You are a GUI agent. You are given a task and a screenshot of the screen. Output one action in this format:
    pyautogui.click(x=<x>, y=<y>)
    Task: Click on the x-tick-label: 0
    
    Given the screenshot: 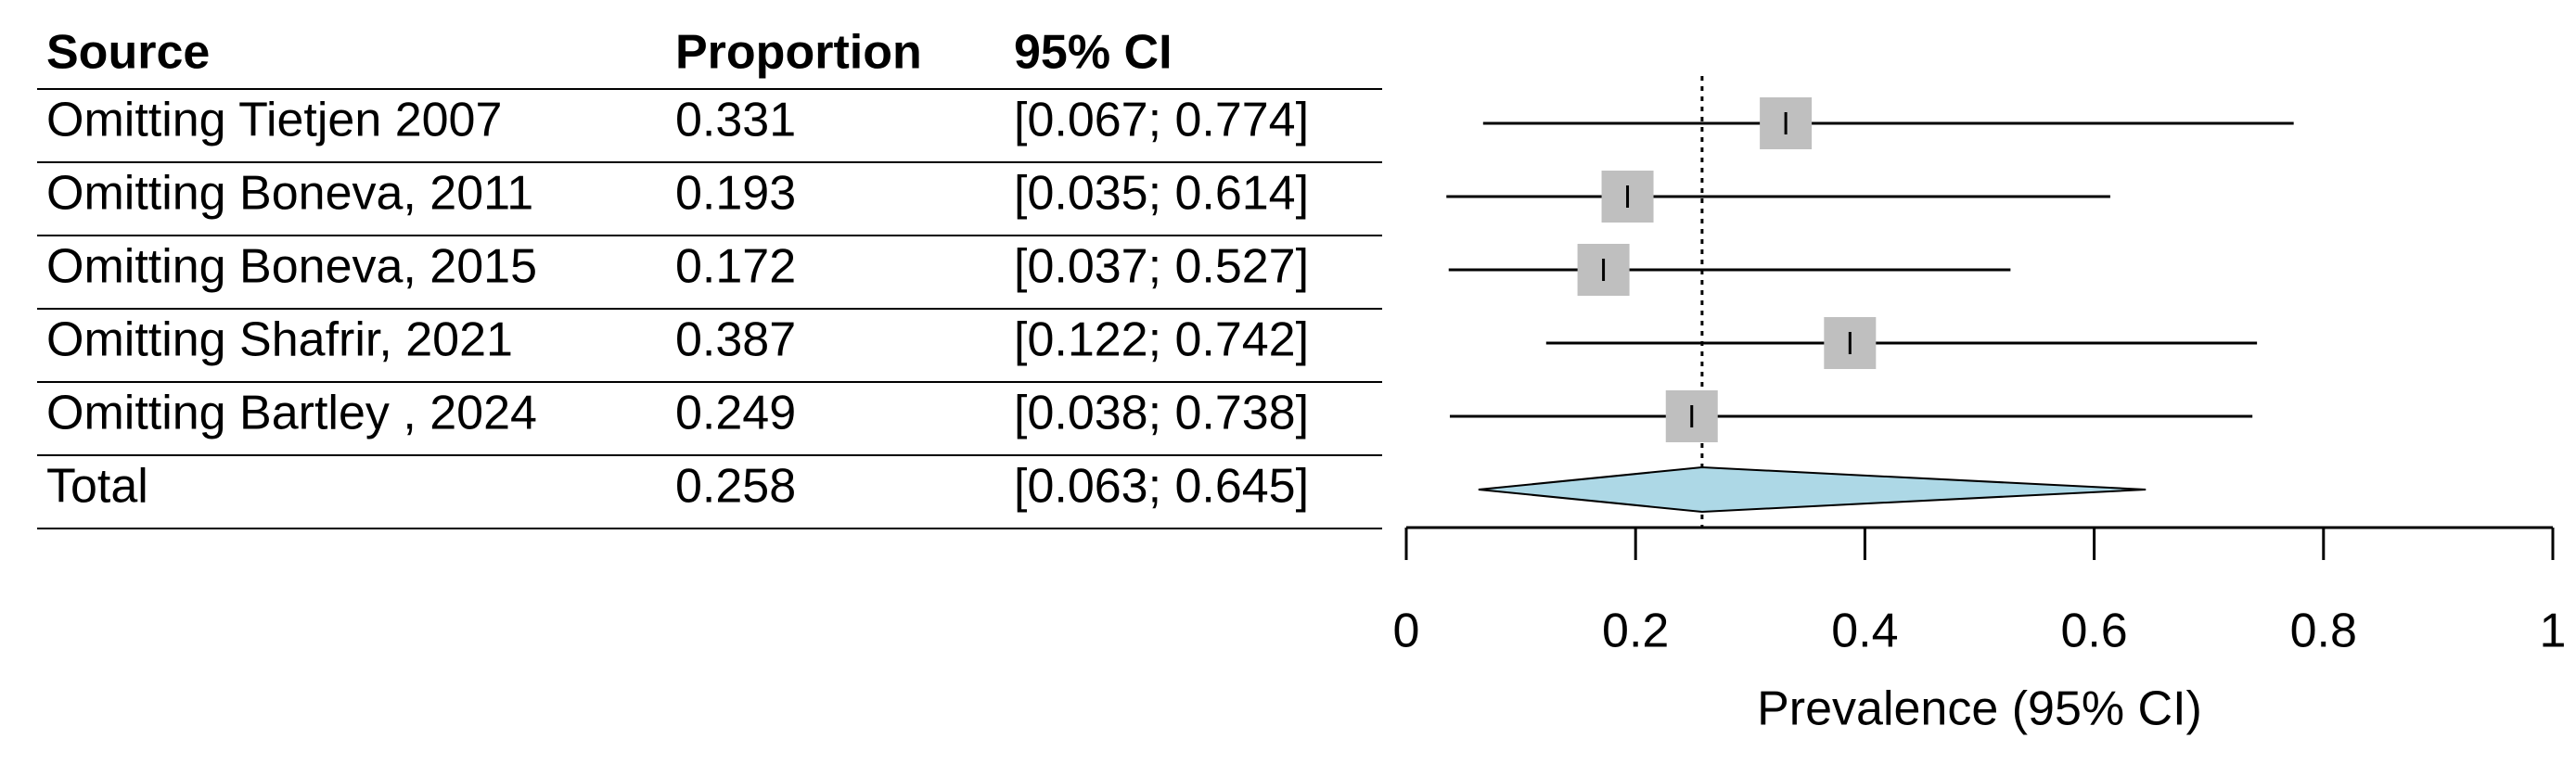 What is the action you would take?
    pyautogui.click(x=1406, y=631)
    